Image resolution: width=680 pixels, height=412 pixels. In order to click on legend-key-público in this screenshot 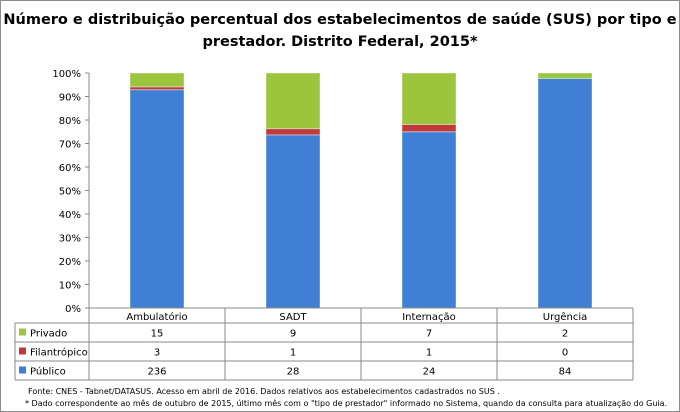, I will do `click(22, 370)`.